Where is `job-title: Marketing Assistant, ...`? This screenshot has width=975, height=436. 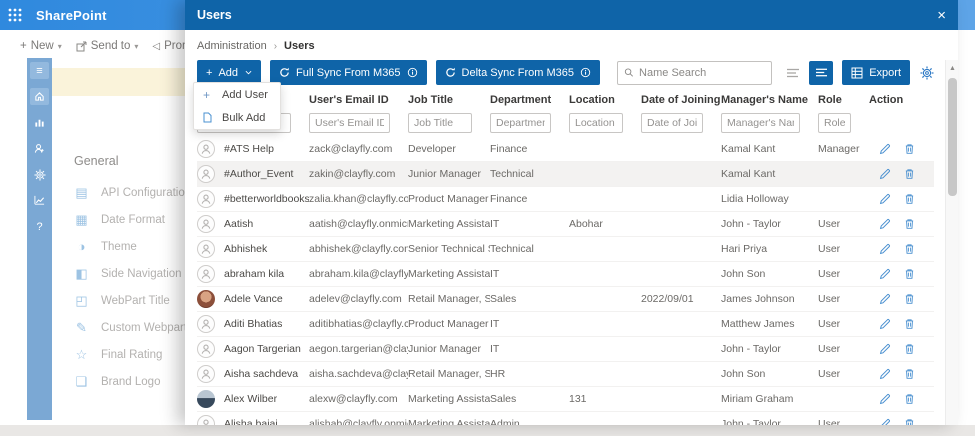 job-title: Marketing Assistant, ... is located at coordinates (449, 224).